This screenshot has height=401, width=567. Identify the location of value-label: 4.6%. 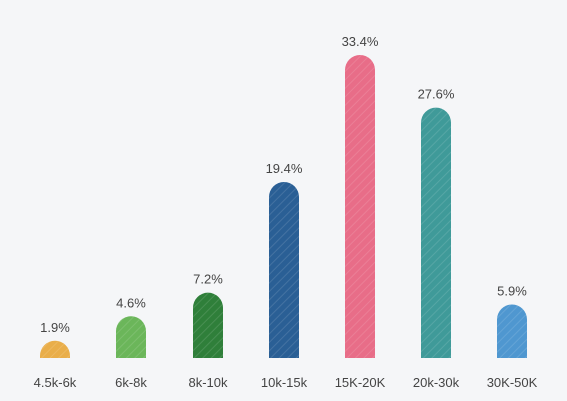
(131, 302).